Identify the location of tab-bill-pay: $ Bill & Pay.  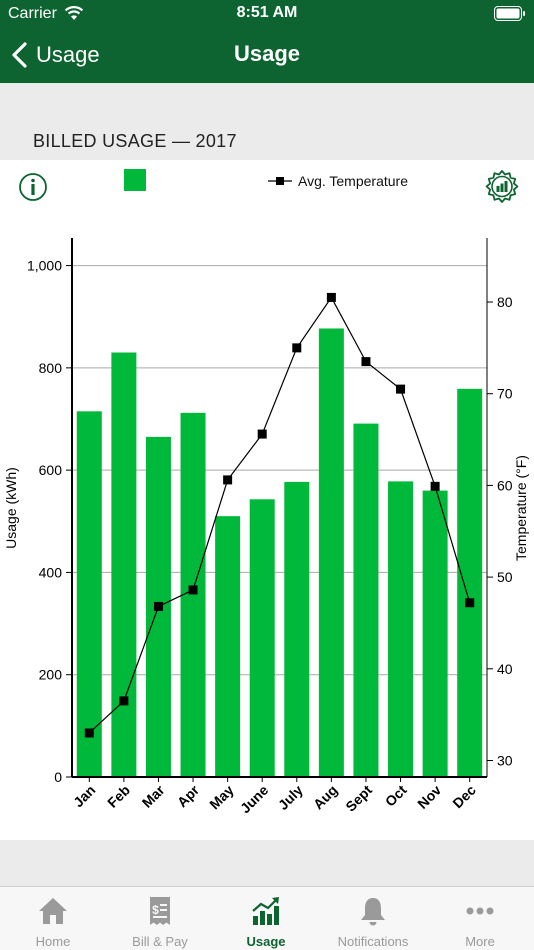
(160, 918).